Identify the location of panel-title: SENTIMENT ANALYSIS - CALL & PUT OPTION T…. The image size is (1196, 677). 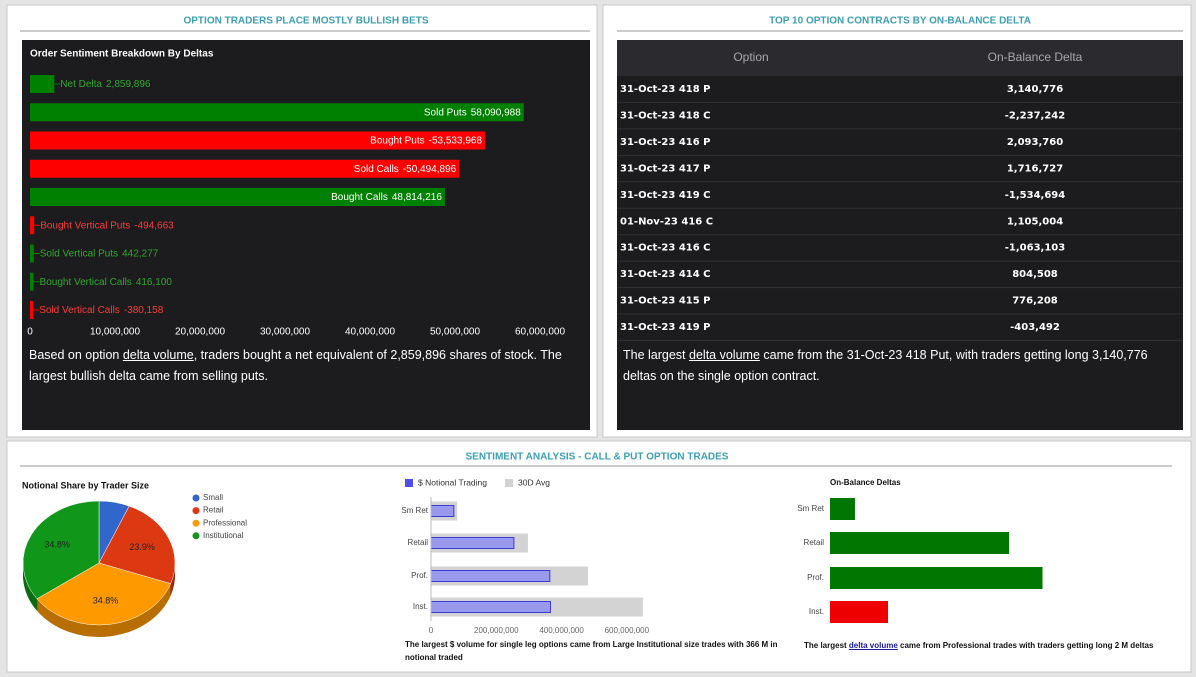
(597, 457).